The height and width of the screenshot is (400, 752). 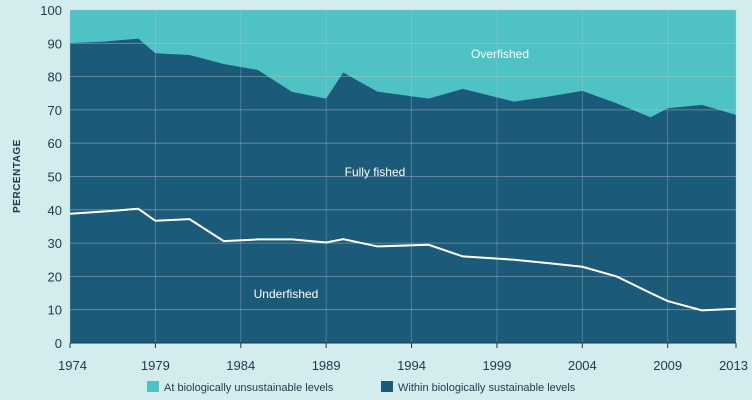 I want to click on y-tick-label: 80, so click(x=55, y=77).